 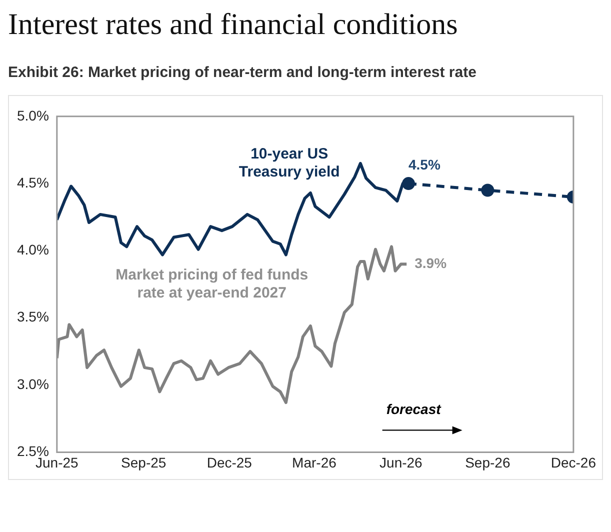 I want to click on y-tick-label: 4.5%, so click(x=32, y=182).